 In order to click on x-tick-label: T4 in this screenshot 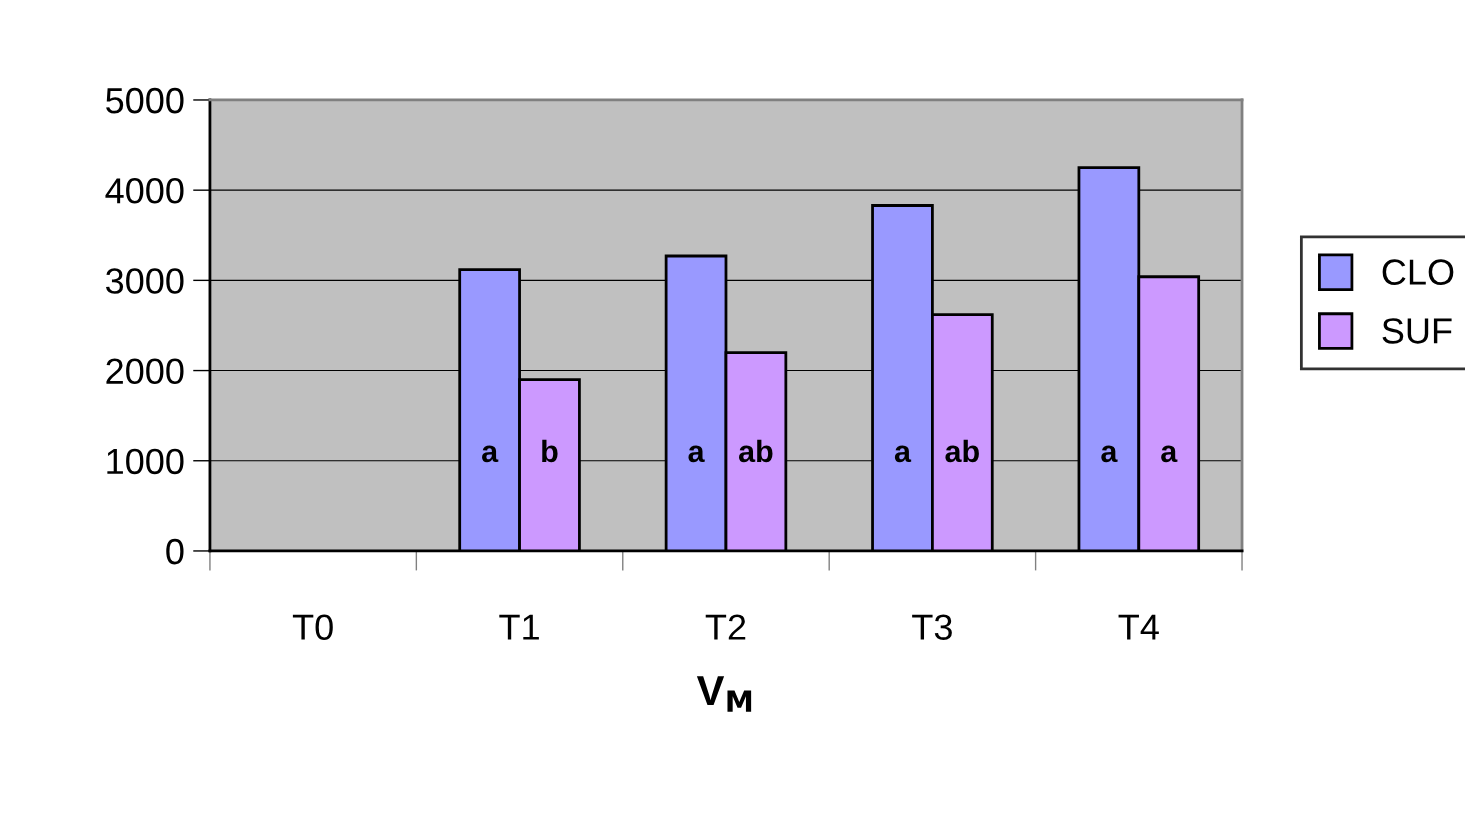, I will do `click(1138, 627)`.